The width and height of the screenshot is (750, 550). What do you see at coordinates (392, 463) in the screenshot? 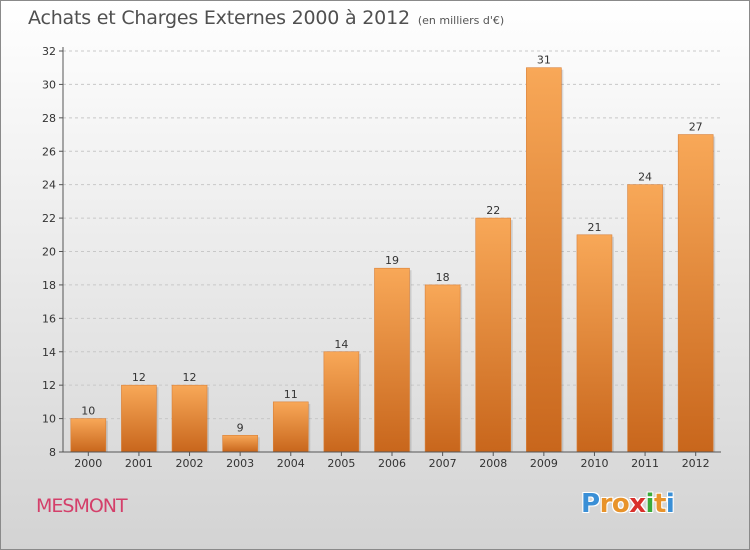
I see `x-tick-label: 2006` at bounding box center [392, 463].